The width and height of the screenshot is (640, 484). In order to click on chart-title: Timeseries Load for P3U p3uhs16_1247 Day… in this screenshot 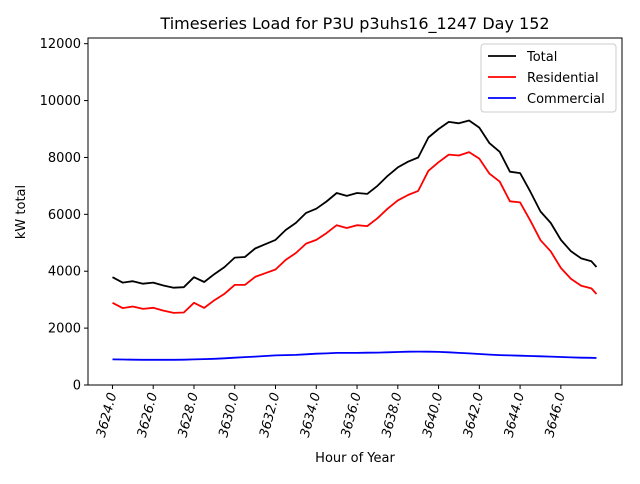, I will do `click(354, 24)`.